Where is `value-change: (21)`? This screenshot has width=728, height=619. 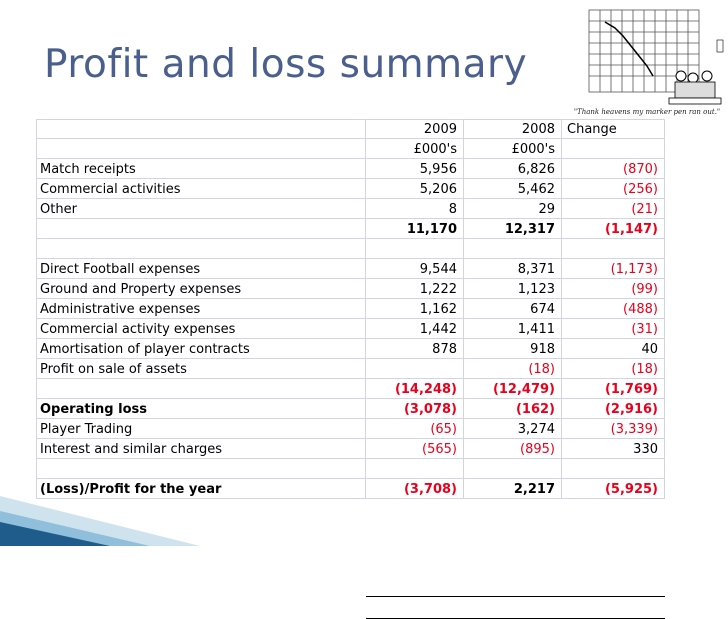
value-change: (21) is located at coordinates (613, 209).